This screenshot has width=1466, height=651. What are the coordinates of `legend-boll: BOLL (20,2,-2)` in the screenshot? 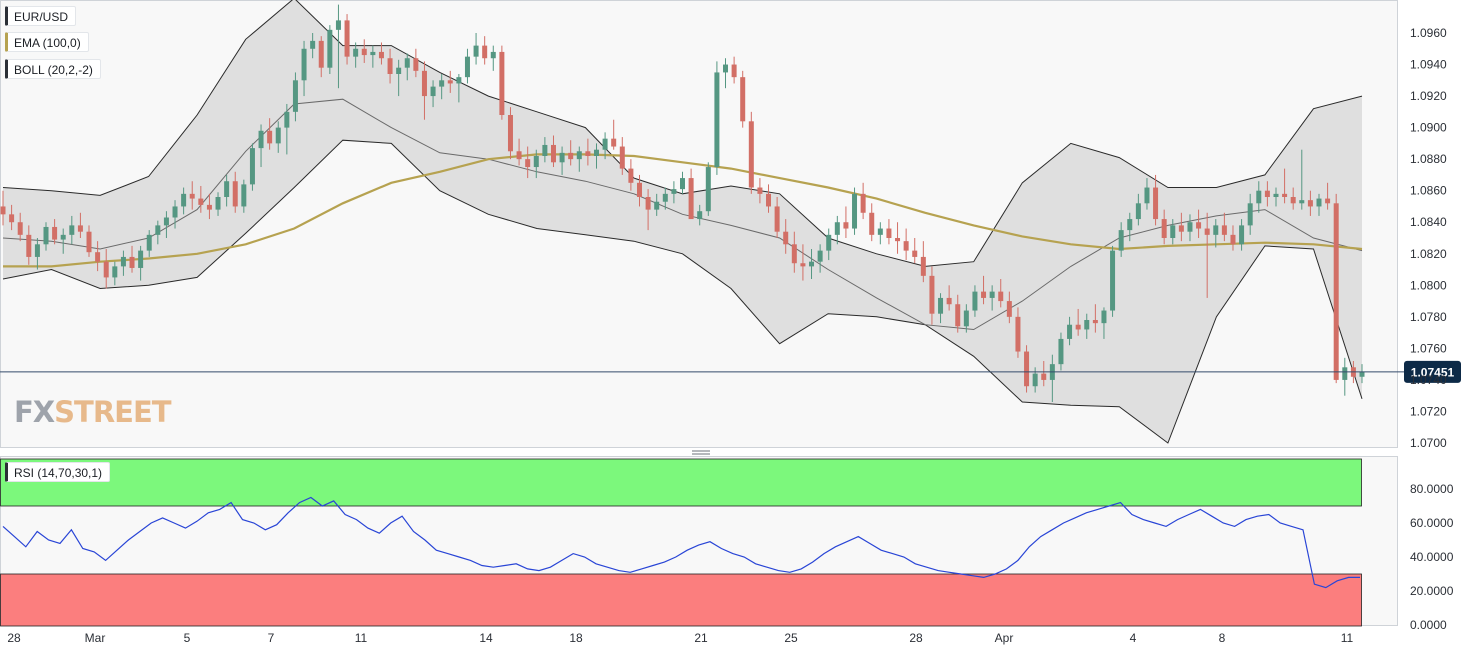 It's located at (53, 69).